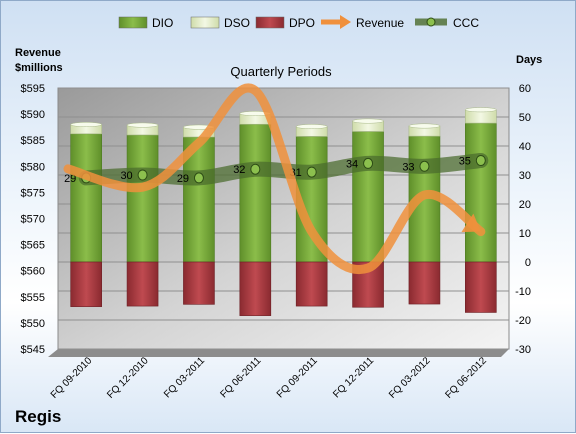 The image size is (576, 434). What do you see at coordinates (465, 162) in the screenshot?
I see `ccc-data-label: 35` at bounding box center [465, 162].